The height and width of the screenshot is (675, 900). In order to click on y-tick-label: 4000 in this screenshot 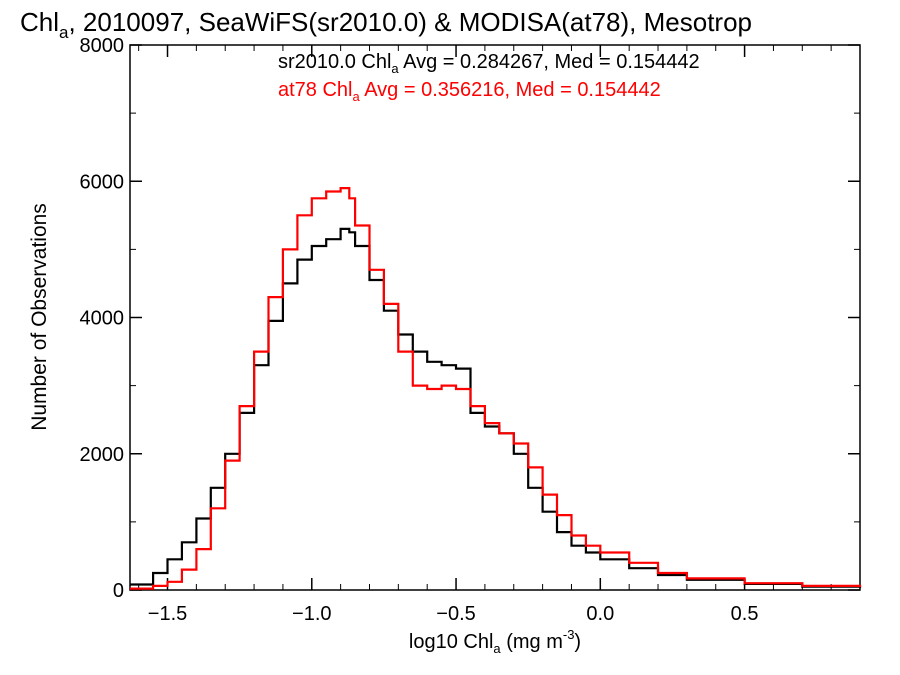, I will do `click(102, 319)`.